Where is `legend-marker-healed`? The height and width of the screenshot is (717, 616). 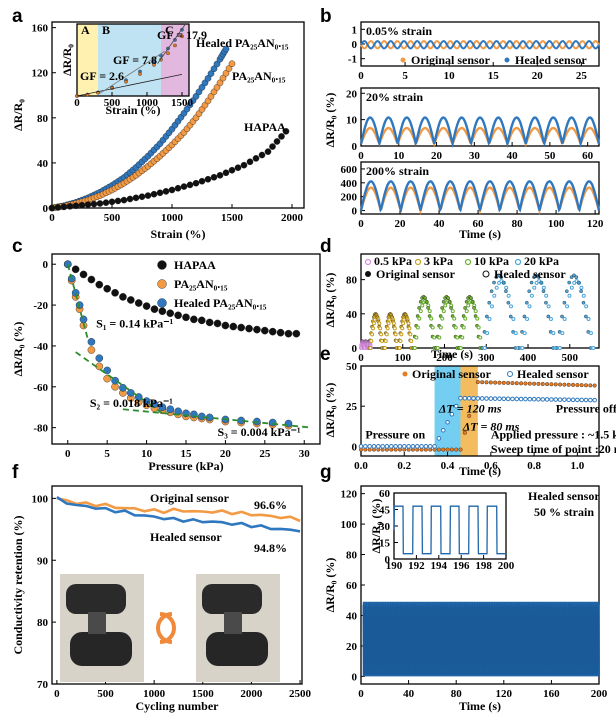 legend-marker-healed is located at coordinates (486, 274).